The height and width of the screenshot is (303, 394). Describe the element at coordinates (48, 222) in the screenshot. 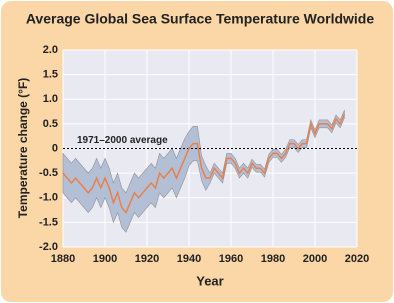

I see `y-tick-label: -1.5` at that location.